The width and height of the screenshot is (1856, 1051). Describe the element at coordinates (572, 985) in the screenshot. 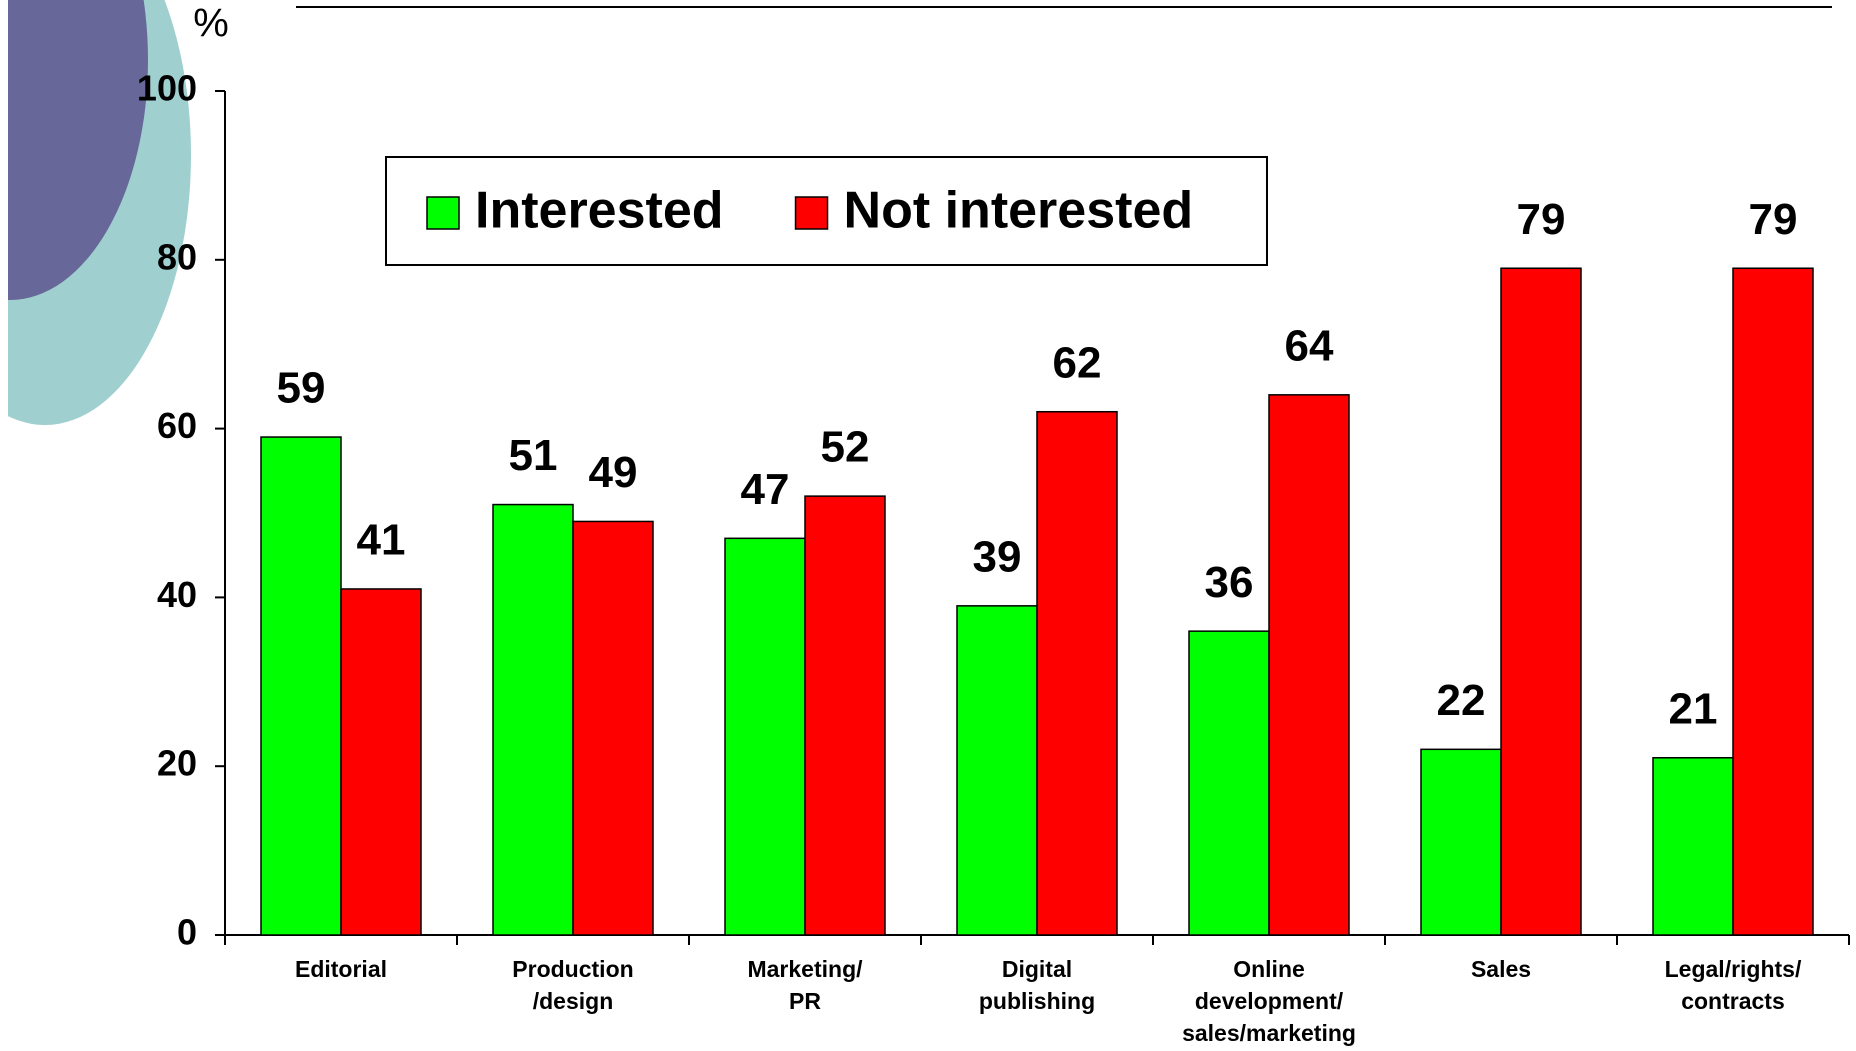

I see `x-tick-label: Production/design` at that location.